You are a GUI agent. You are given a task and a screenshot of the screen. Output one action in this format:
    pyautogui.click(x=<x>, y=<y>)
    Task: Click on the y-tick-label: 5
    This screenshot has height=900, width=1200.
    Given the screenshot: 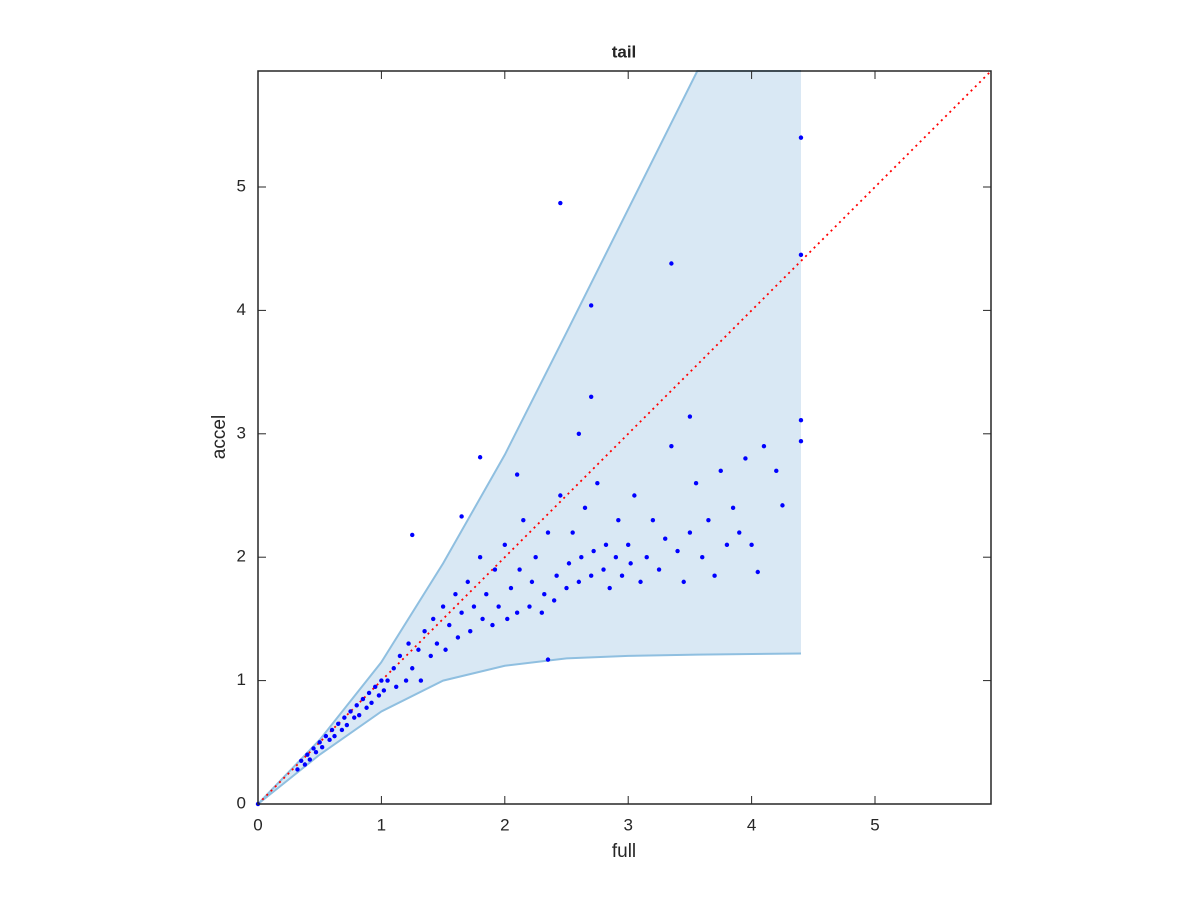 What is the action you would take?
    pyautogui.click(x=241, y=185)
    